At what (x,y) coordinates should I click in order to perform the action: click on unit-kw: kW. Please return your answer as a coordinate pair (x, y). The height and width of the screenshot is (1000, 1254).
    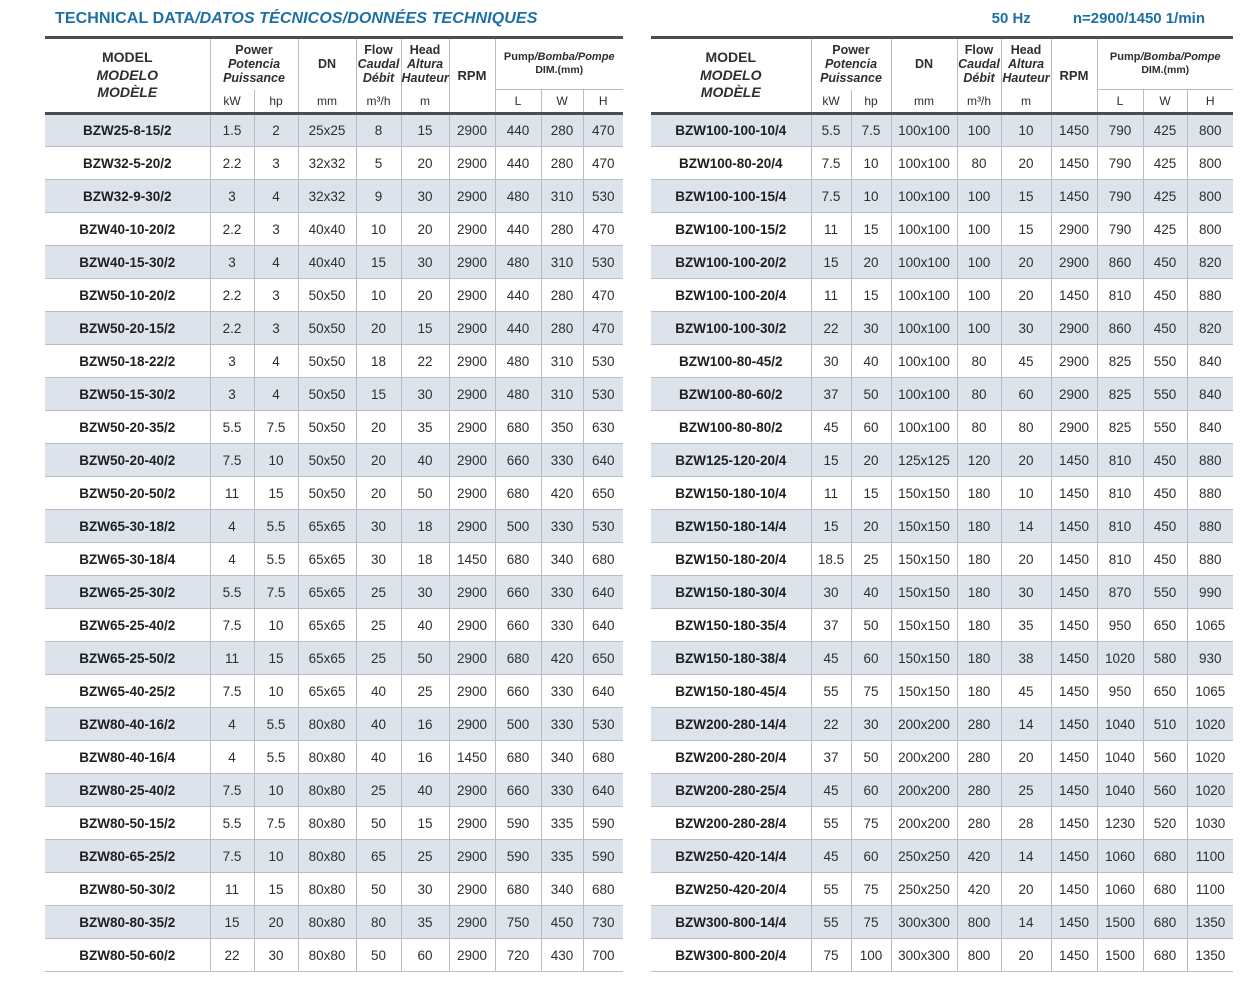
    Looking at the image, I should click on (231, 101).